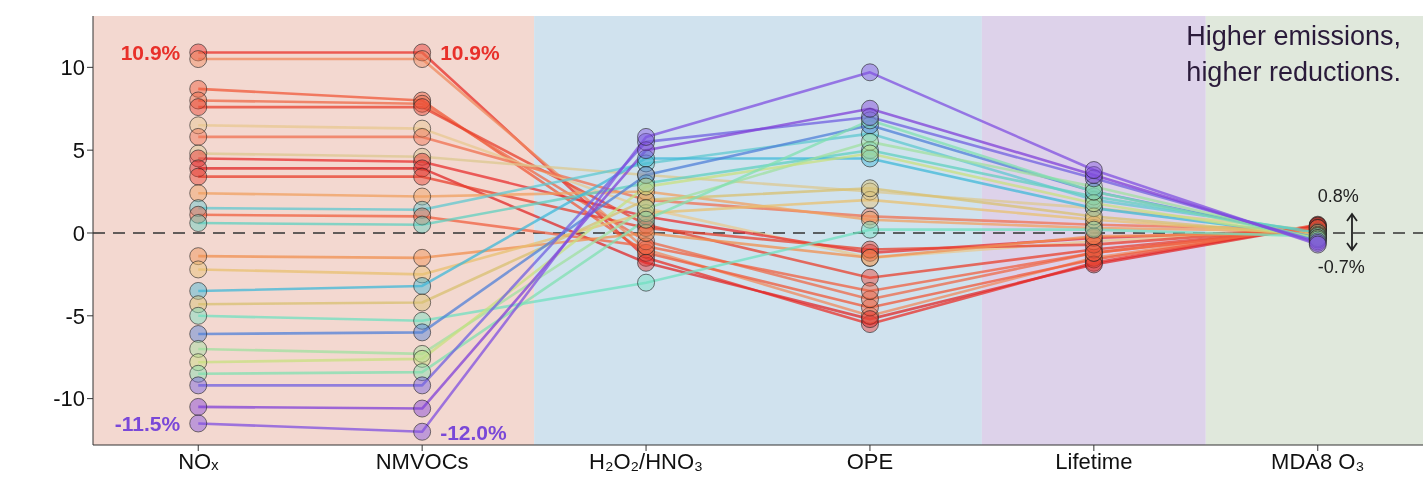 The width and height of the screenshot is (1423, 488). I want to click on y-tick-label: 10, so click(72, 68).